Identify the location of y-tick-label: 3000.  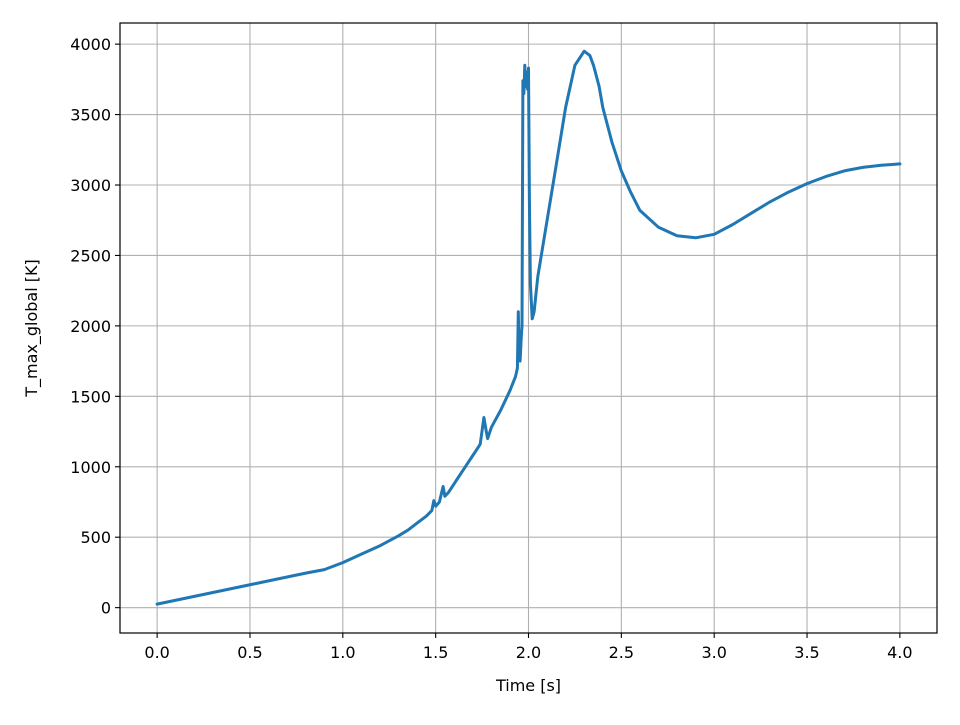
(90, 185).